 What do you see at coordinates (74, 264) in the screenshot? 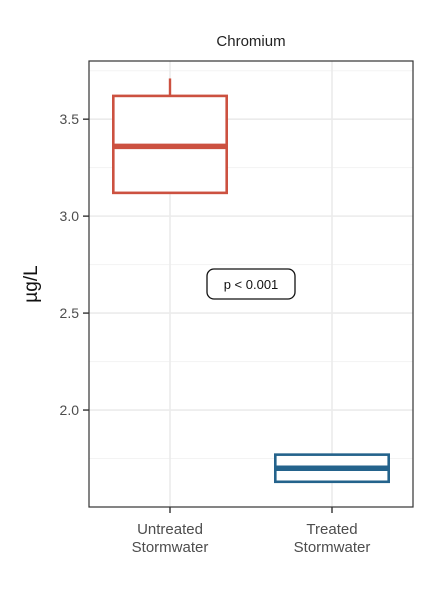
I see `y-axis: 2.0 2.5 3.0 3.5` at bounding box center [74, 264].